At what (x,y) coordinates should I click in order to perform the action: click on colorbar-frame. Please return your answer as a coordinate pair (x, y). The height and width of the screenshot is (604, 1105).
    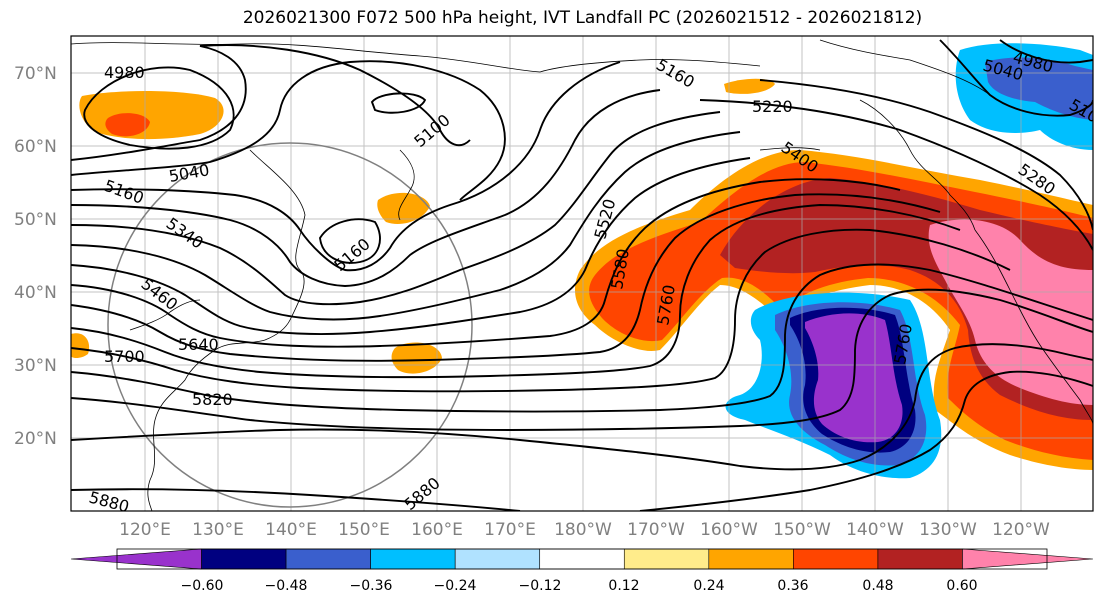
    Looking at the image, I should click on (582, 559).